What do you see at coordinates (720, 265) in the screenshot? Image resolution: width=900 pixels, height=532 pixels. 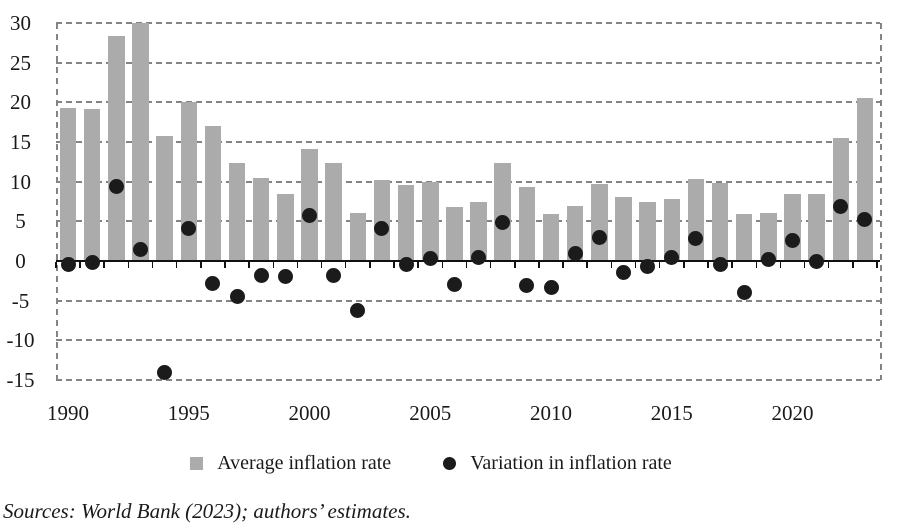 I see `dot-2017` at bounding box center [720, 265].